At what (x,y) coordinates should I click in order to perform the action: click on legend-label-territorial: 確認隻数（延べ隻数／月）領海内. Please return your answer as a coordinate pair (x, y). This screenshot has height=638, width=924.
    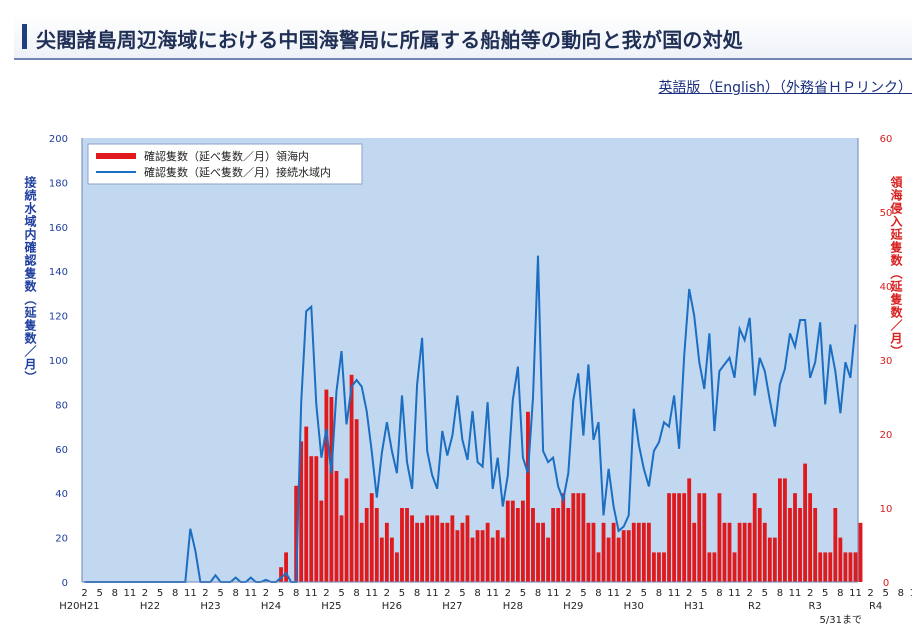
    Looking at the image, I should click on (226, 156).